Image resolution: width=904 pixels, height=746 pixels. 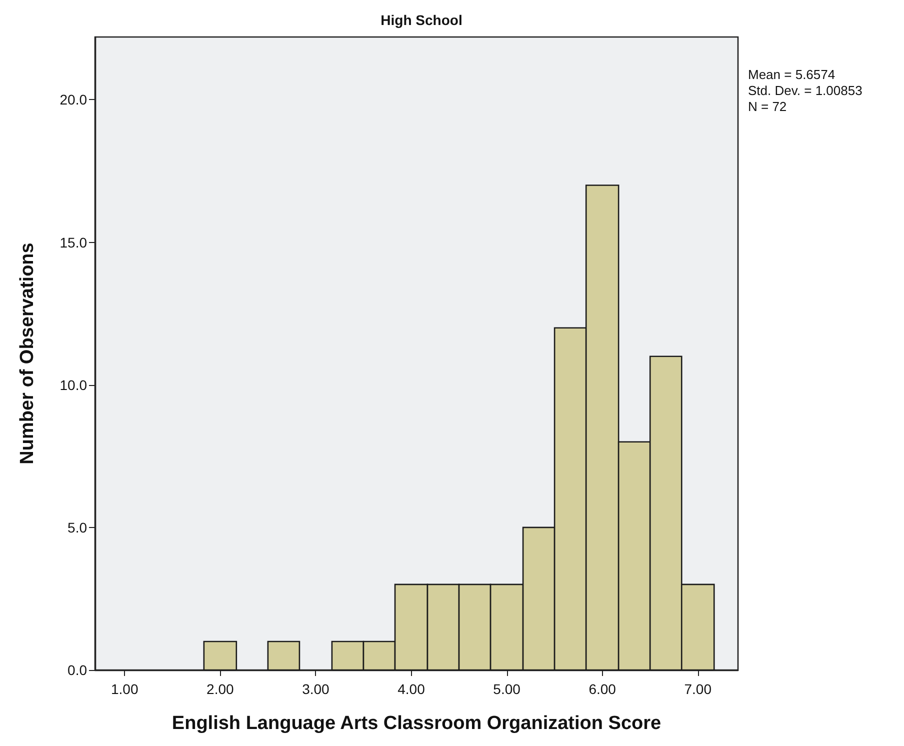 I want to click on y-tick-label: 0.0, so click(x=78, y=670).